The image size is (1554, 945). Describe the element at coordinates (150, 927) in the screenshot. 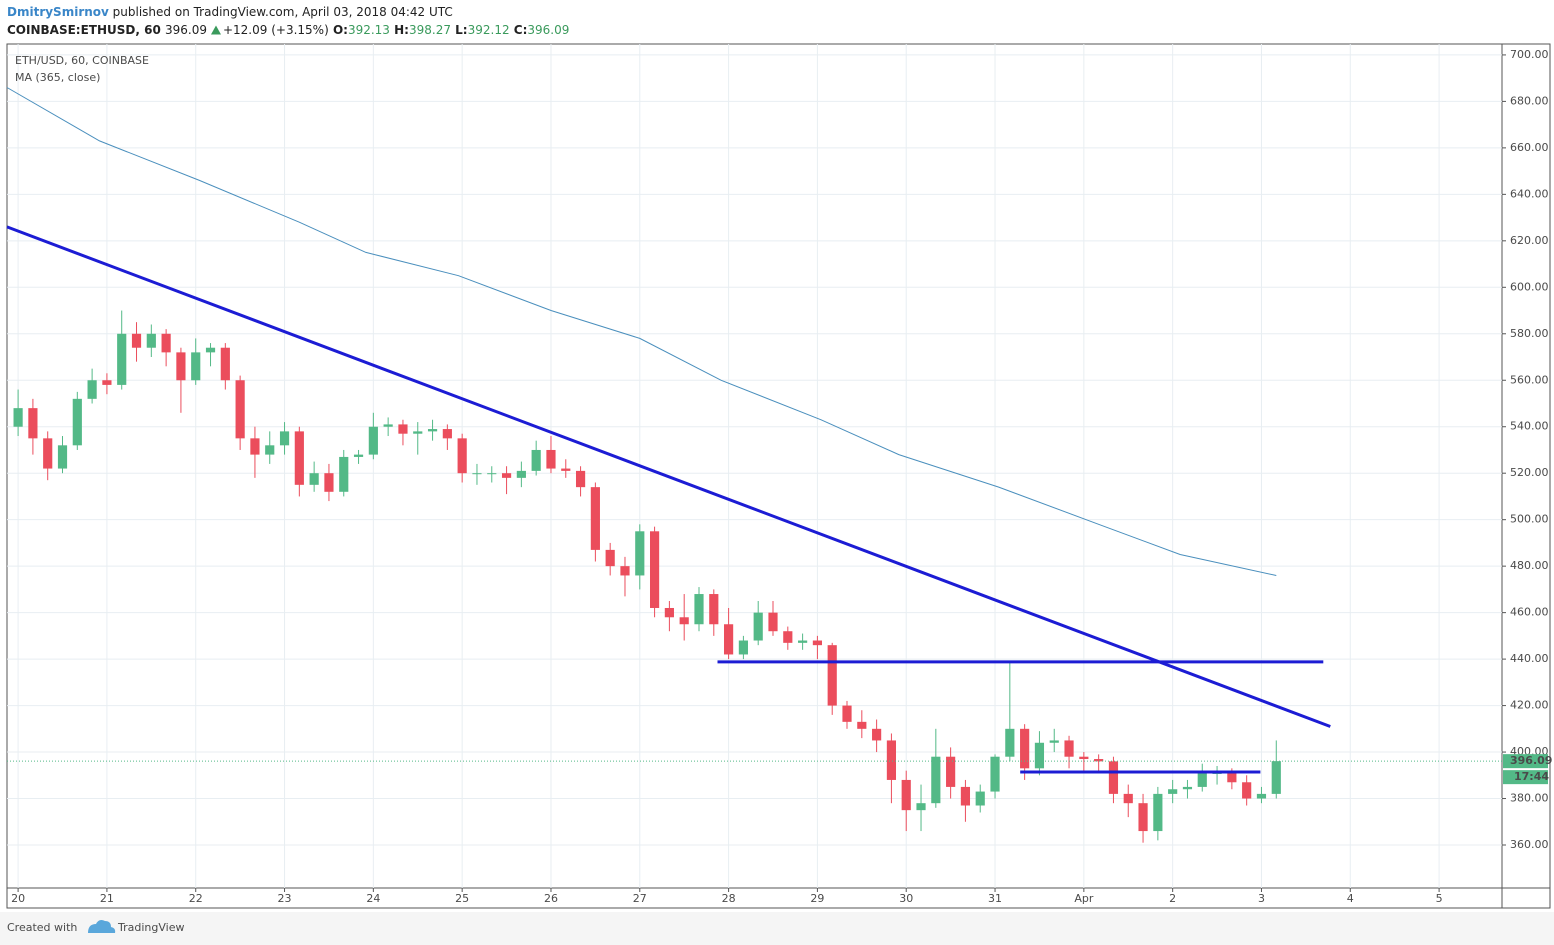

I see `tradingview-link: TradingView` at that location.